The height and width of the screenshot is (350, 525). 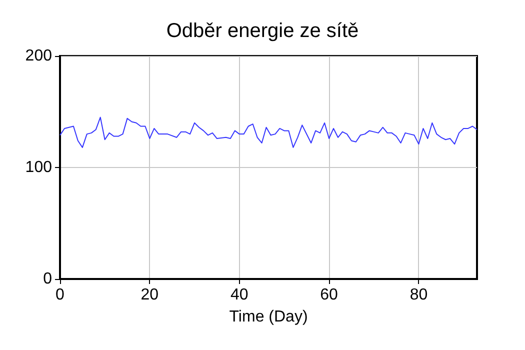 What do you see at coordinates (419, 295) in the screenshot?
I see `x-tick-label: 80` at bounding box center [419, 295].